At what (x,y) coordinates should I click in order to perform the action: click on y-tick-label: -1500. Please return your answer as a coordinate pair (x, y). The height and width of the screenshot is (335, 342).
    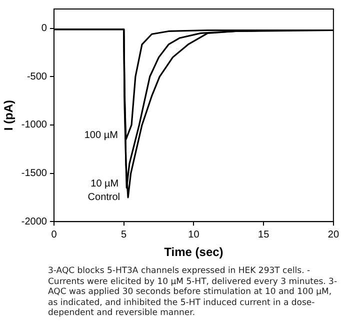
    Looking at the image, I should click on (34, 174).